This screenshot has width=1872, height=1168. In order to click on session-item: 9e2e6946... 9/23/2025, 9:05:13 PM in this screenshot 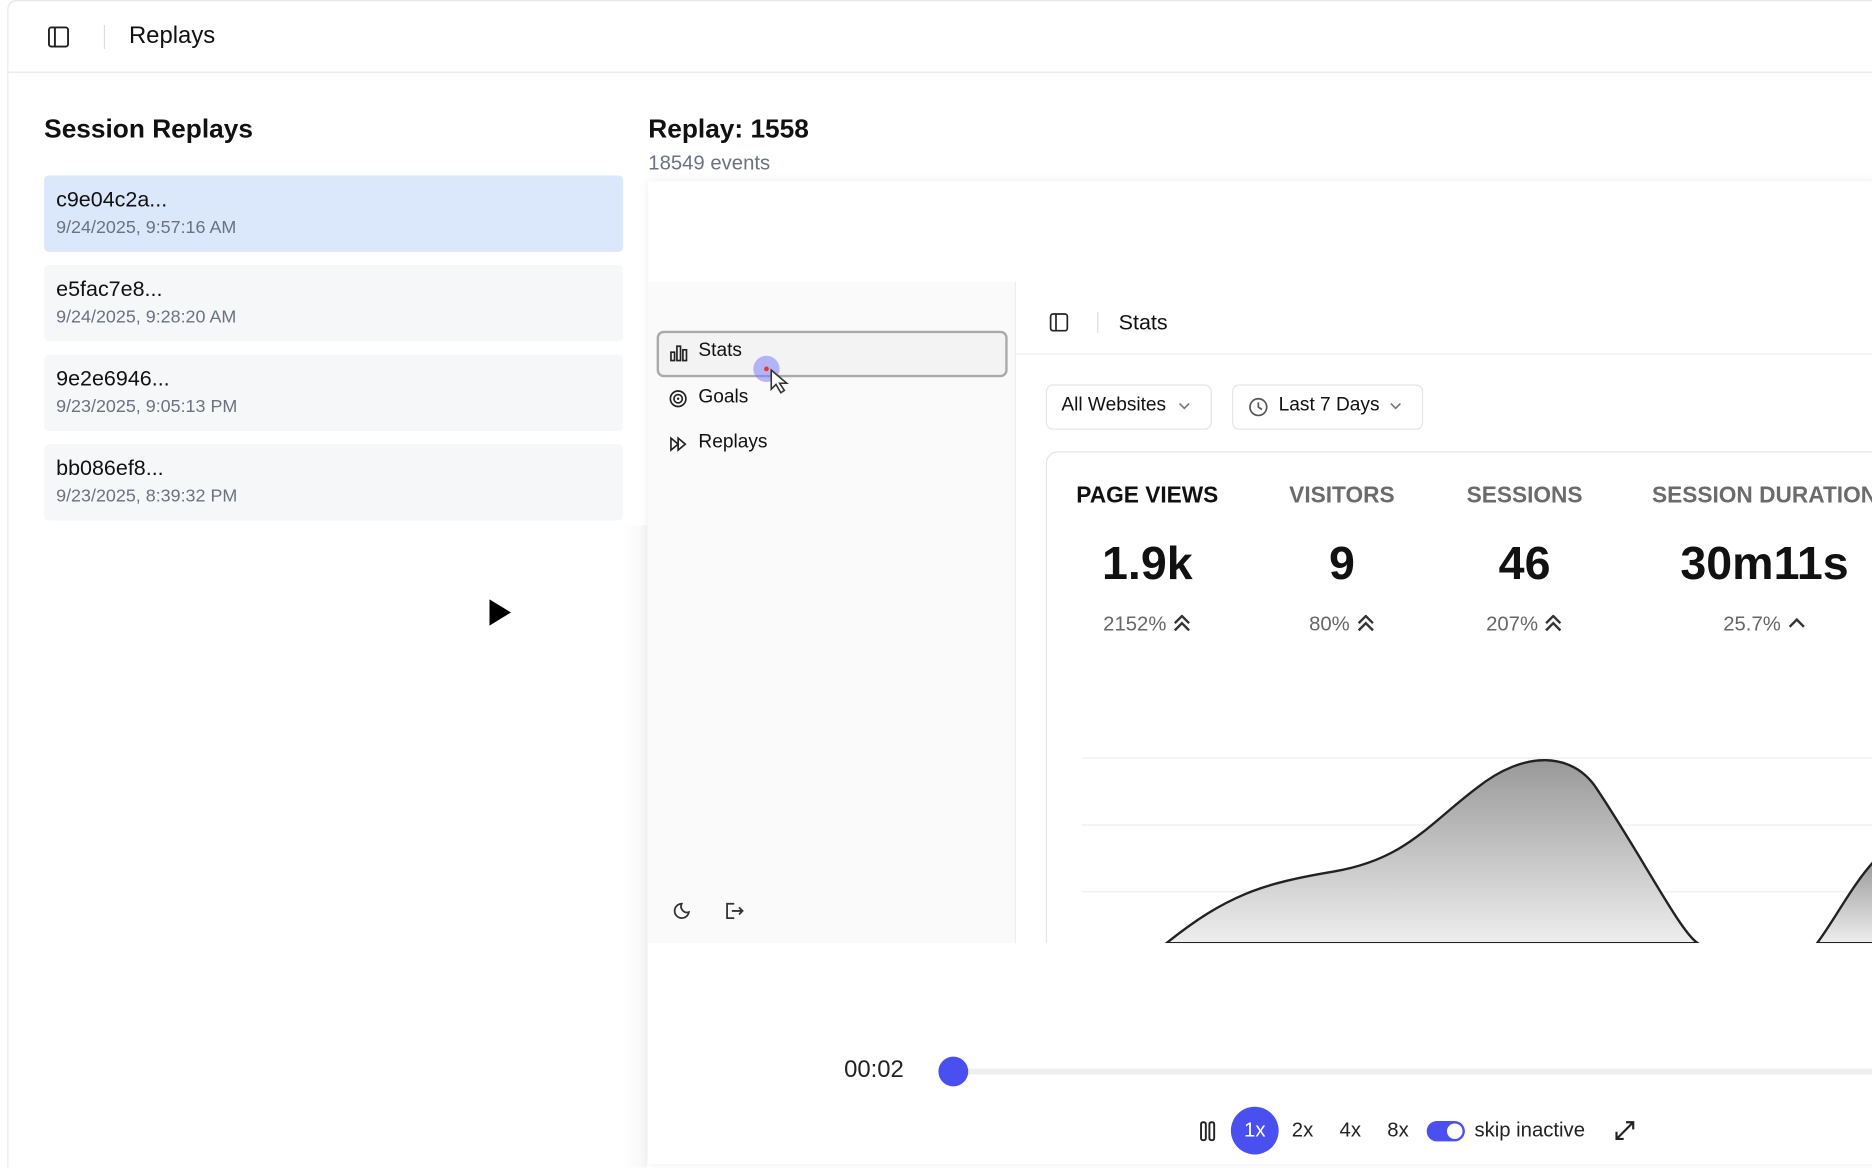, I will do `click(334, 392)`.